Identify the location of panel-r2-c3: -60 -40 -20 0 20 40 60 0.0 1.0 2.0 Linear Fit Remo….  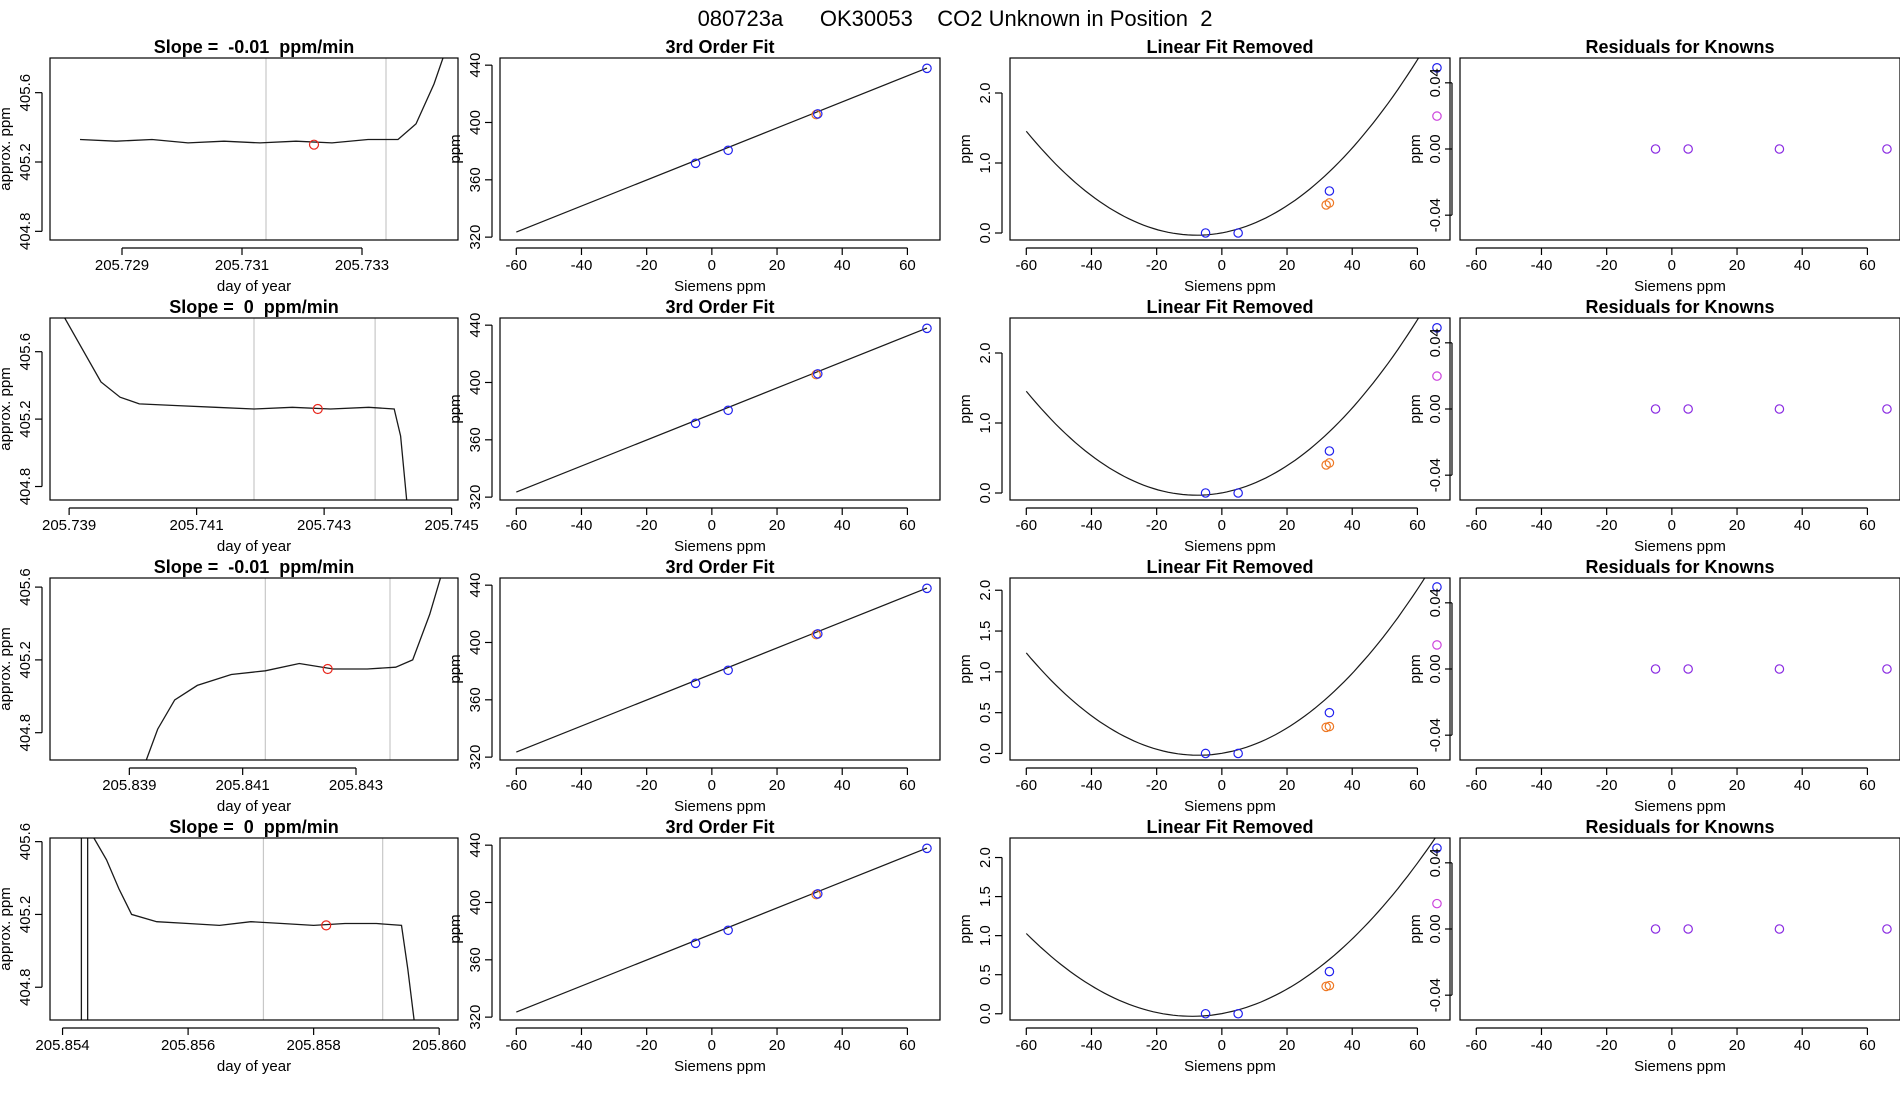
(1204, 426).